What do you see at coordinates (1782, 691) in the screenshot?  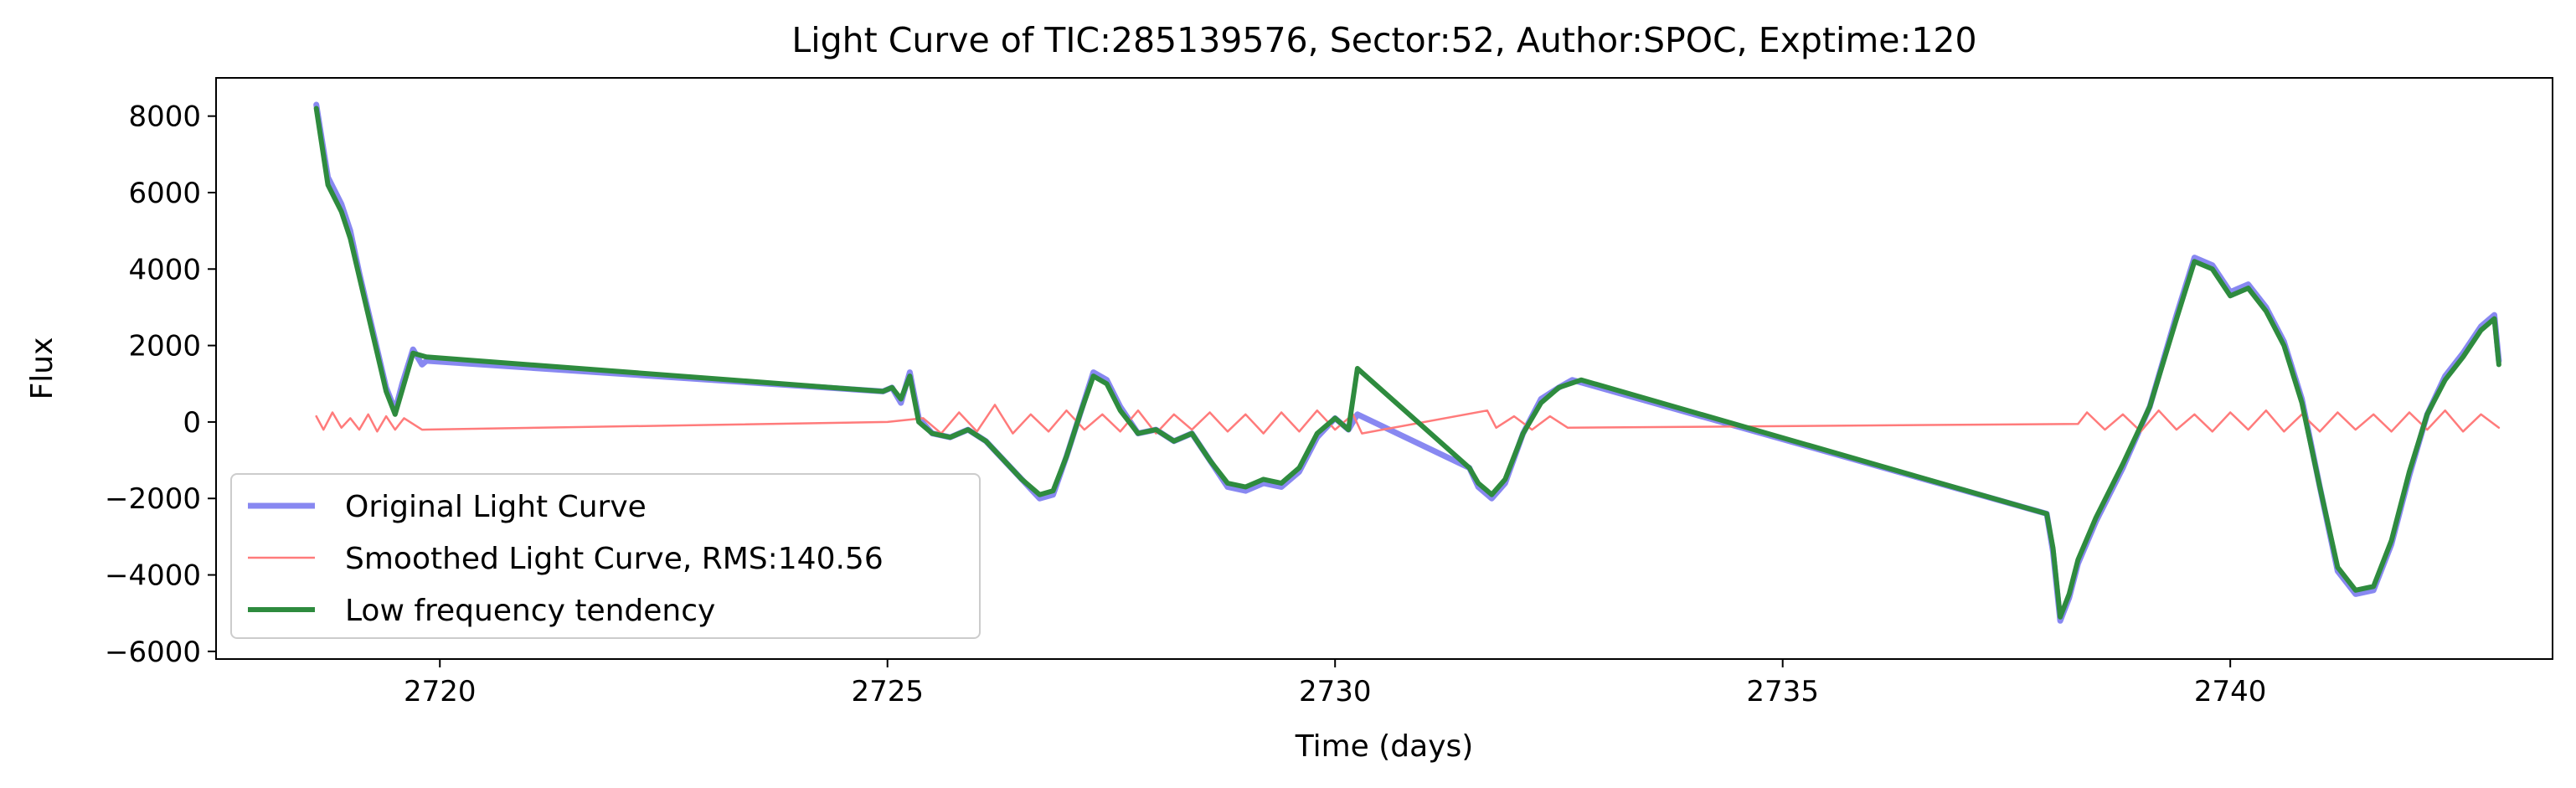 I see `x-tick-label: 2735` at bounding box center [1782, 691].